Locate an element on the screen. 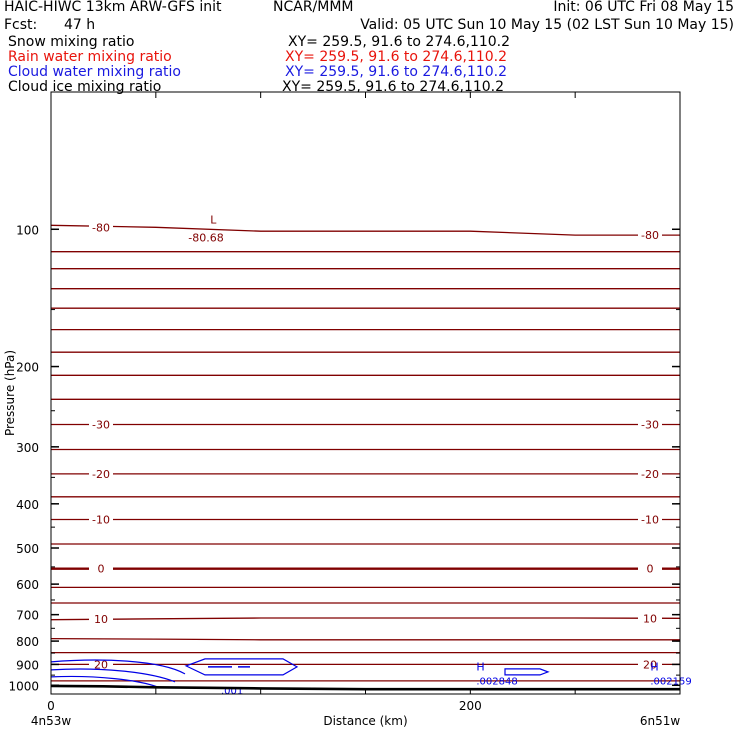  cloud-water-high-value: .002848 is located at coordinates (496, 681).